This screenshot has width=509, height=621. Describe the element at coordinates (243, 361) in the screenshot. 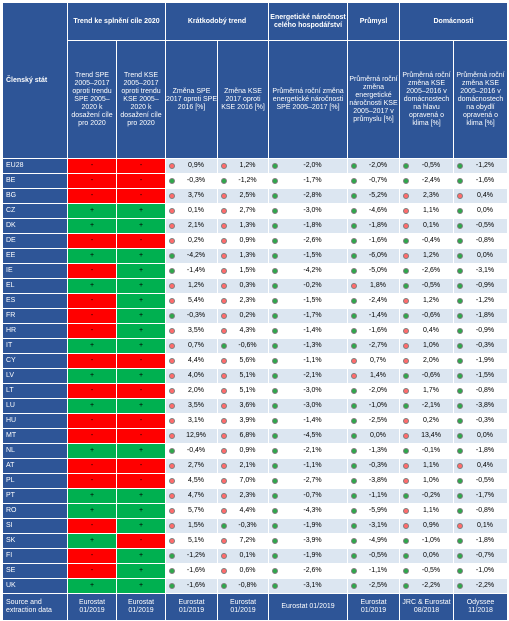

I see `value-cell: 5,6%` at that location.